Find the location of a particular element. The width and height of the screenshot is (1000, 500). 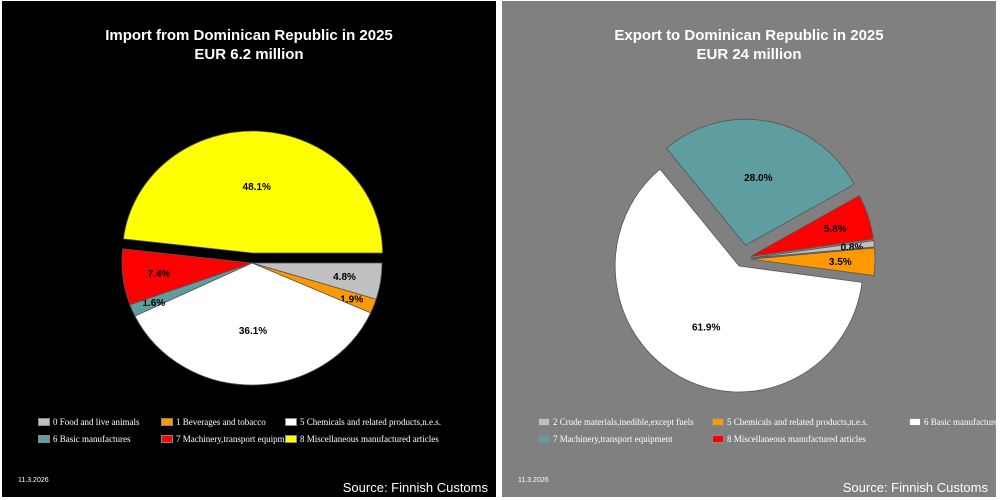

import-pie-chart: 4.8% 1.9% 36.1% 1.6% 7.4% 48.1% is located at coordinates (252, 258).